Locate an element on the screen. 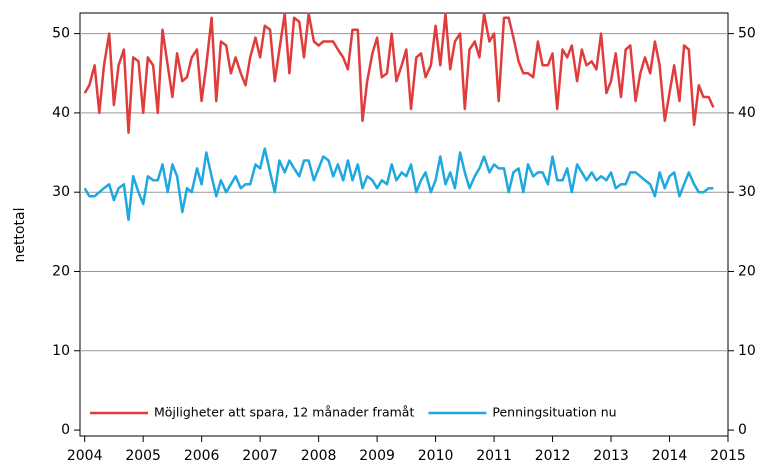 Image resolution: width=771 pixels, height=474 pixels. y-tick-label: 30 is located at coordinates (61, 192).